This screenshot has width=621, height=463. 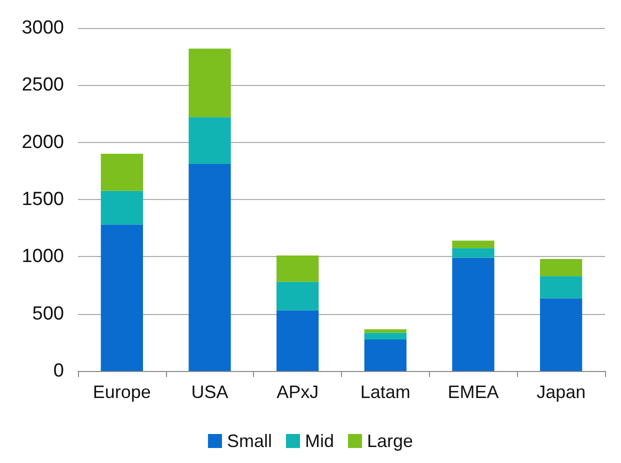 What do you see at coordinates (43, 28) in the screenshot?
I see `y-tick-label: 3000` at bounding box center [43, 28].